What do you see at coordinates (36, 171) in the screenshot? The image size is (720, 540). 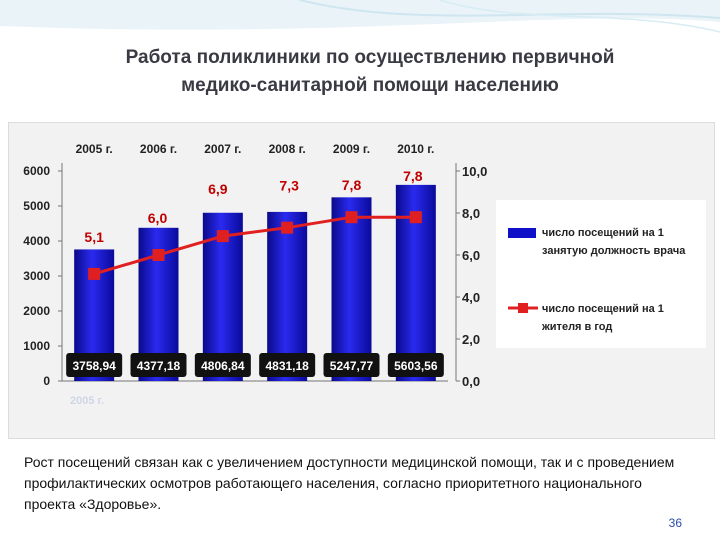 I see `y-left-tick-label: 6000` at bounding box center [36, 171].